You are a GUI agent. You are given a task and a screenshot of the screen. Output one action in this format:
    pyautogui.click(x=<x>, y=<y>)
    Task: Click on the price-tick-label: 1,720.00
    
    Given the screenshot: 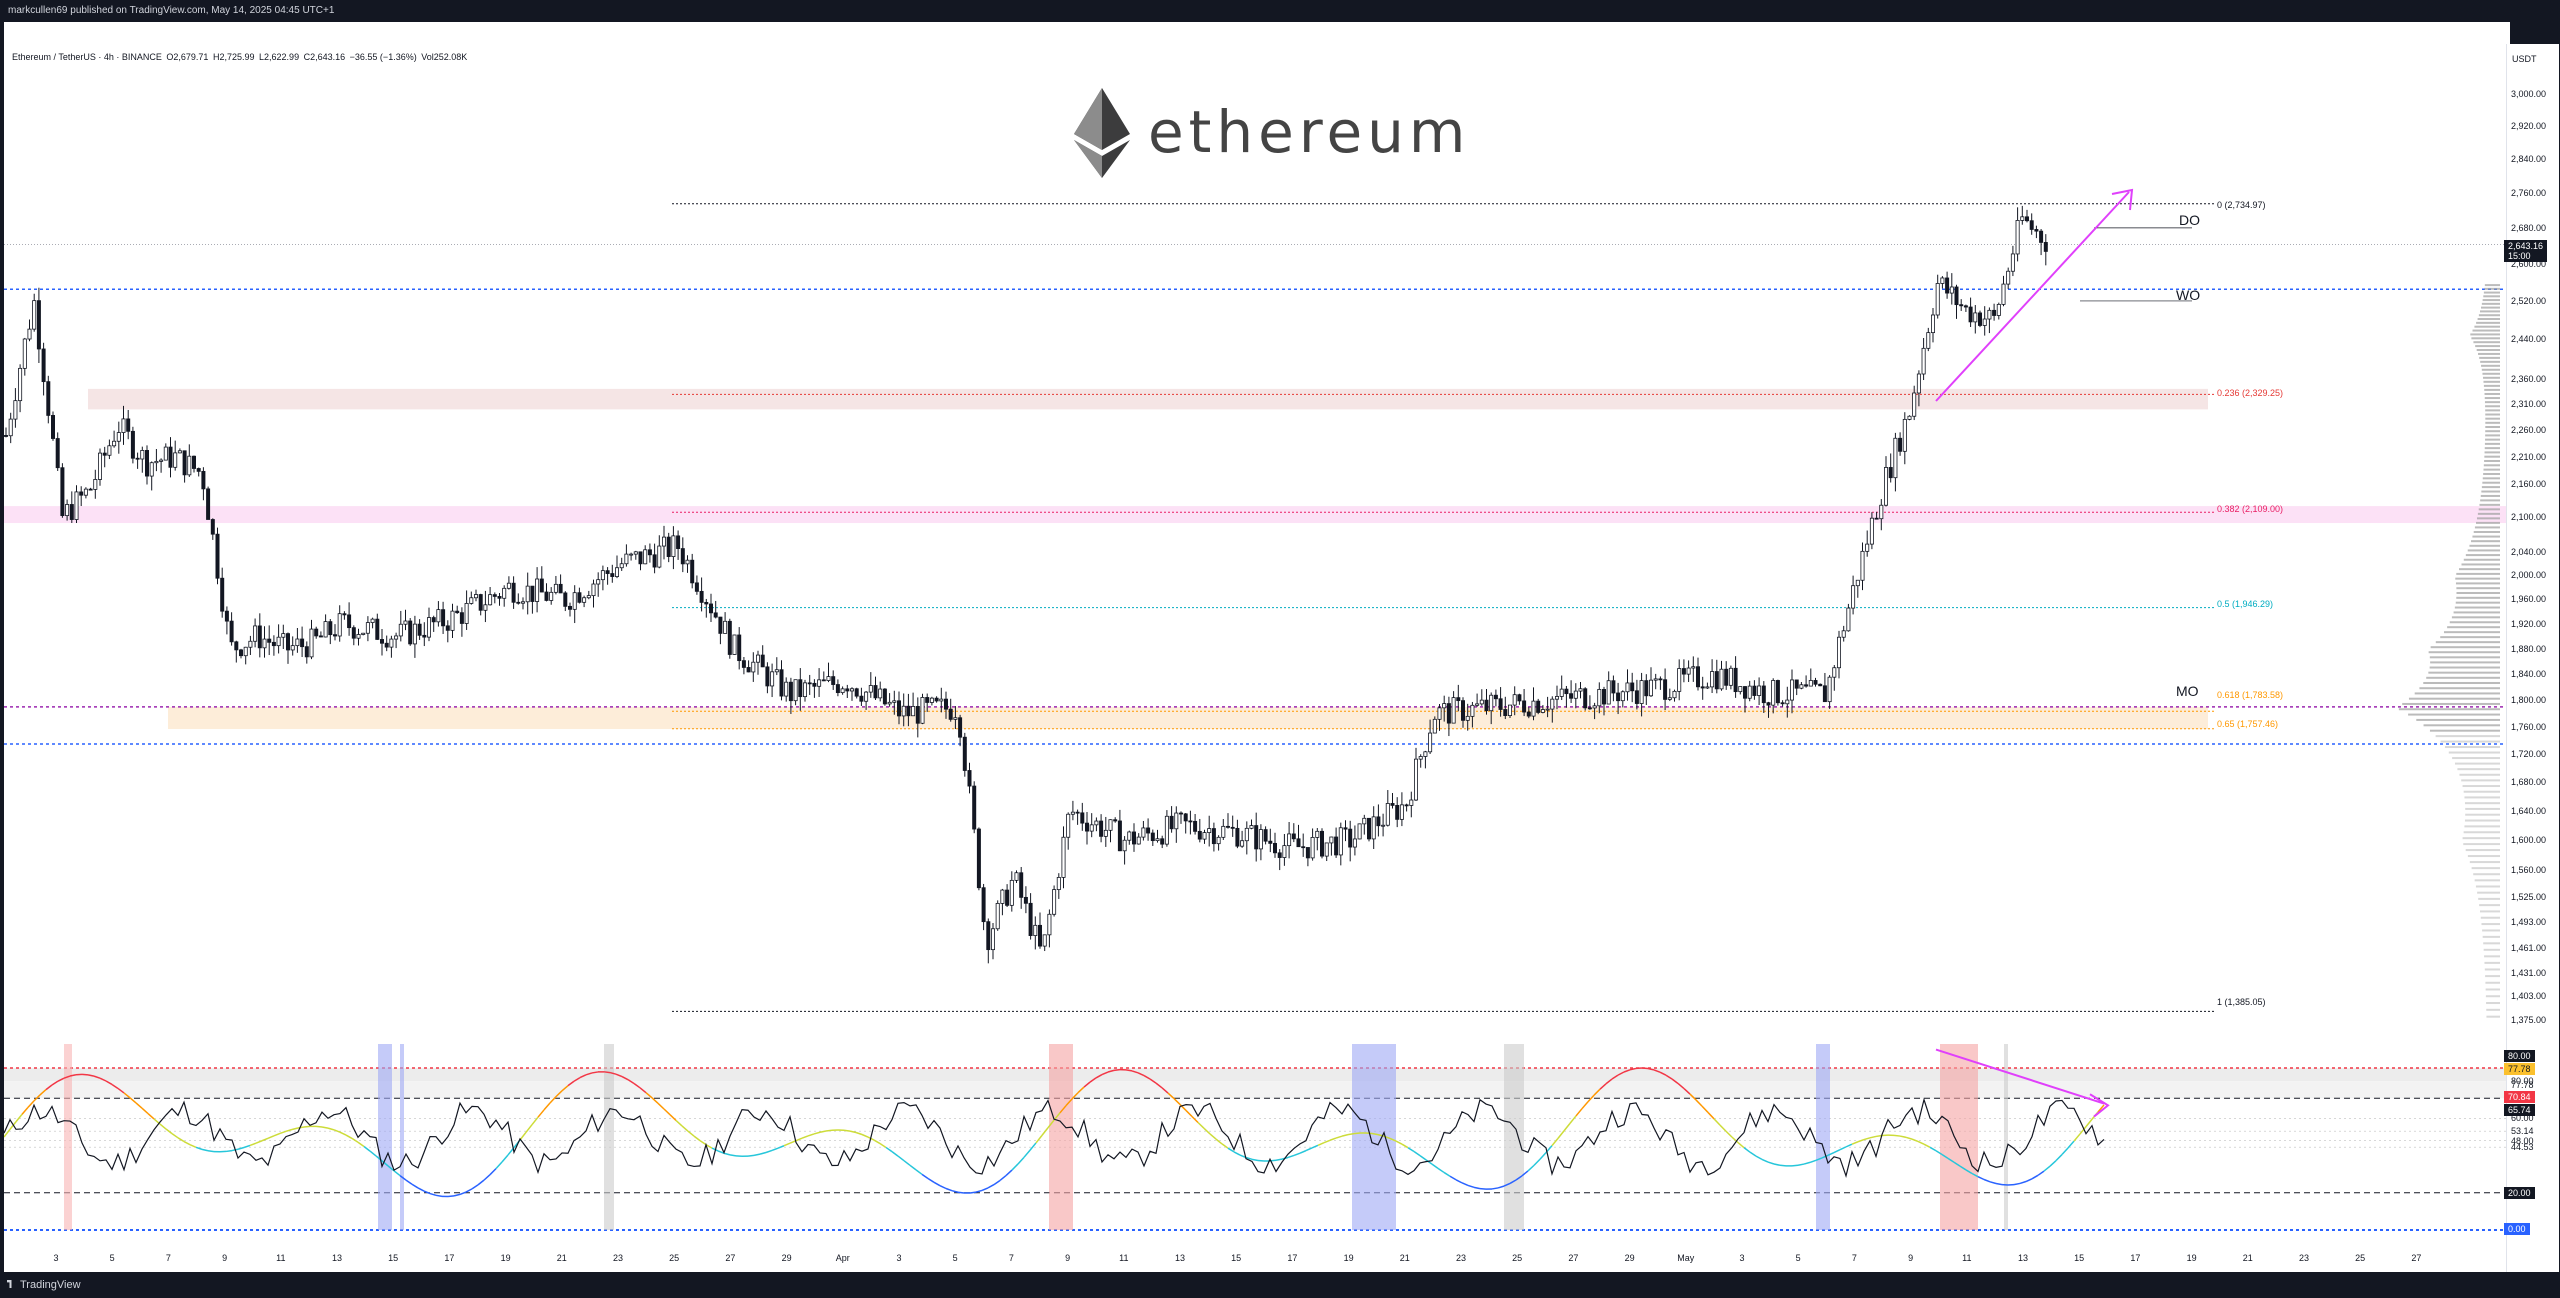 What is the action you would take?
    pyautogui.click(x=2529, y=754)
    